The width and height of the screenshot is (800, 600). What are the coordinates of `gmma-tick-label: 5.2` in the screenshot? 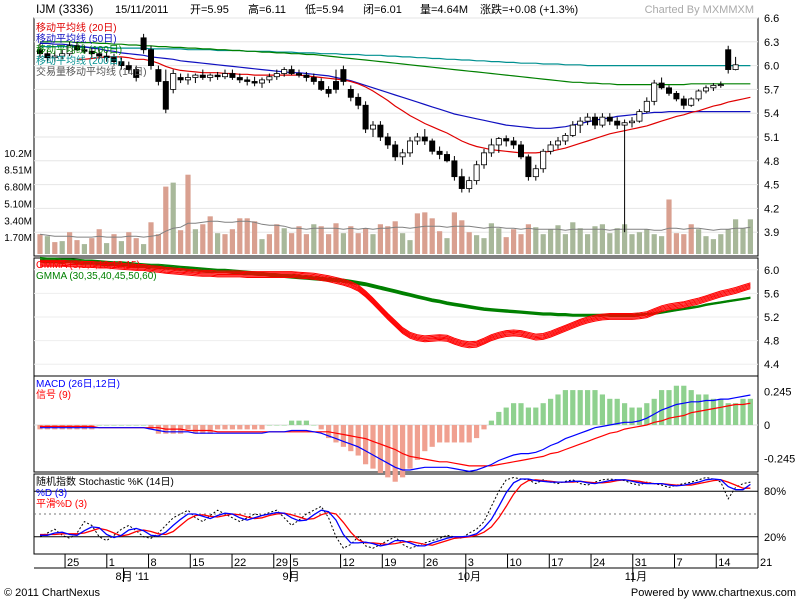 It's located at (771, 318).